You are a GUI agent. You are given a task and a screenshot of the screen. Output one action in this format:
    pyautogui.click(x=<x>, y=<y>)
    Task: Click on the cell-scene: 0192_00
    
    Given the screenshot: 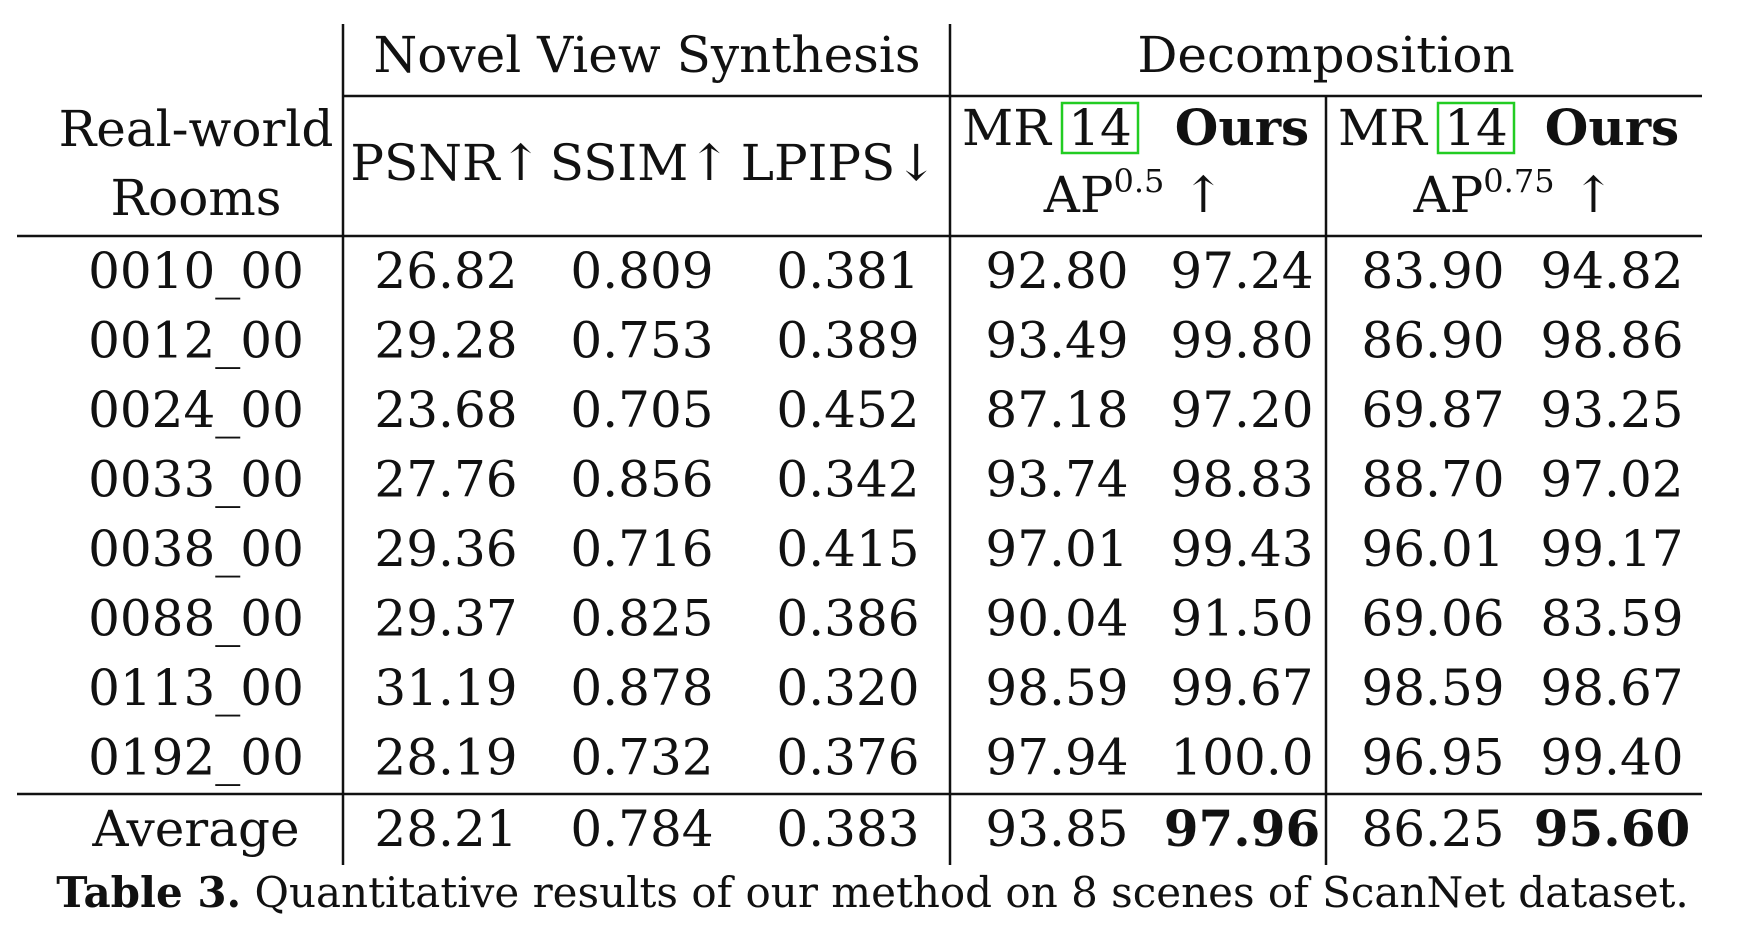 What is the action you would take?
    pyautogui.click(x=196, y=758)
    